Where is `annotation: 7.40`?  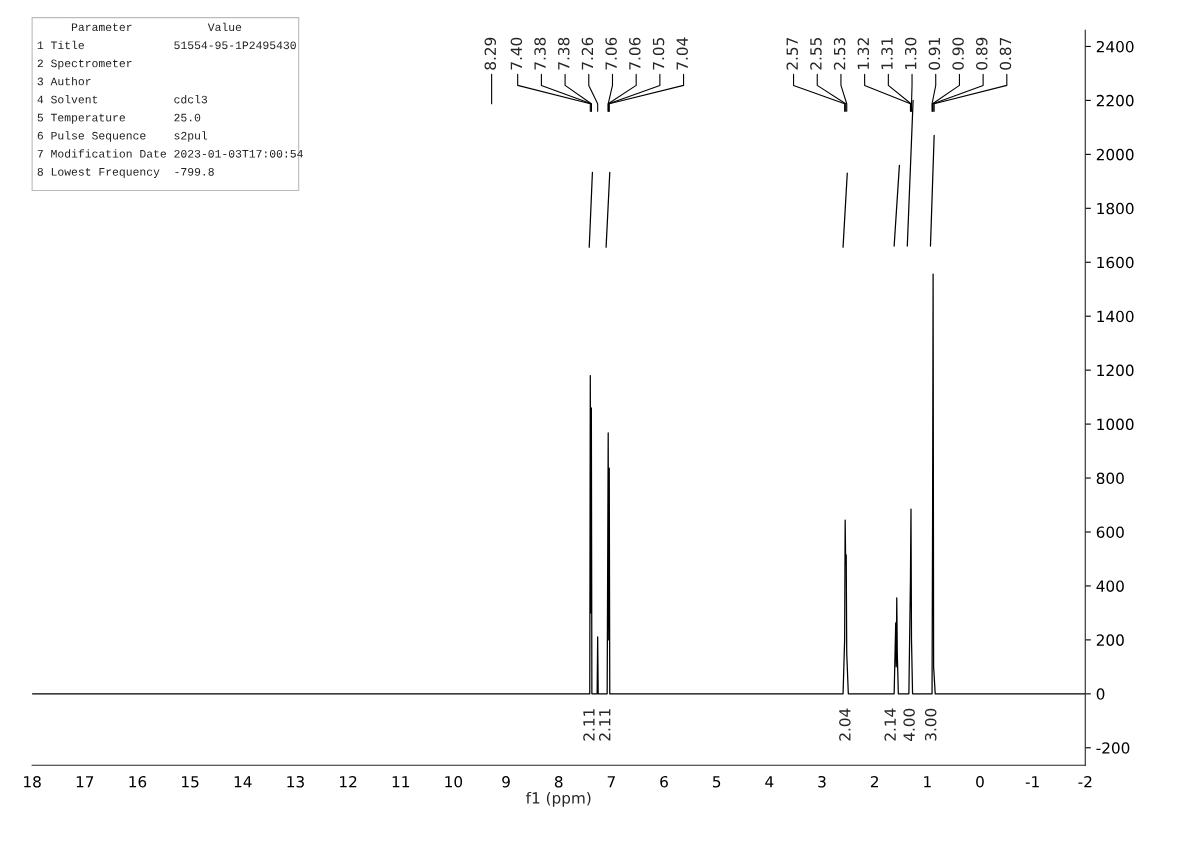
annotation: 7.40 is located at coordinates (516, 53).